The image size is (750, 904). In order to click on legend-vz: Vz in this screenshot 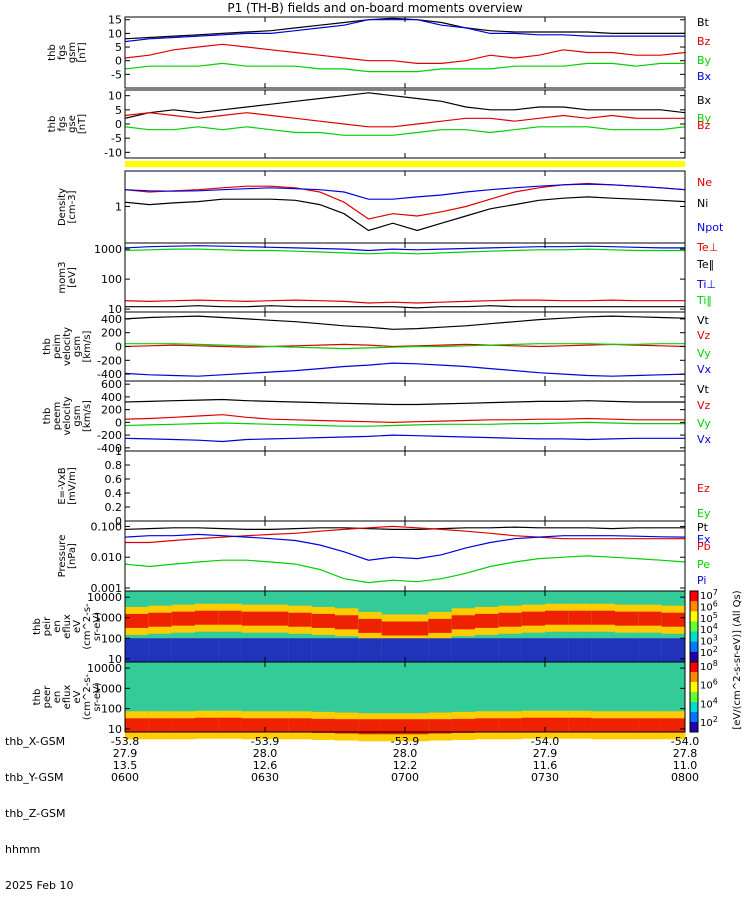, I will do `click(704, 335)`.